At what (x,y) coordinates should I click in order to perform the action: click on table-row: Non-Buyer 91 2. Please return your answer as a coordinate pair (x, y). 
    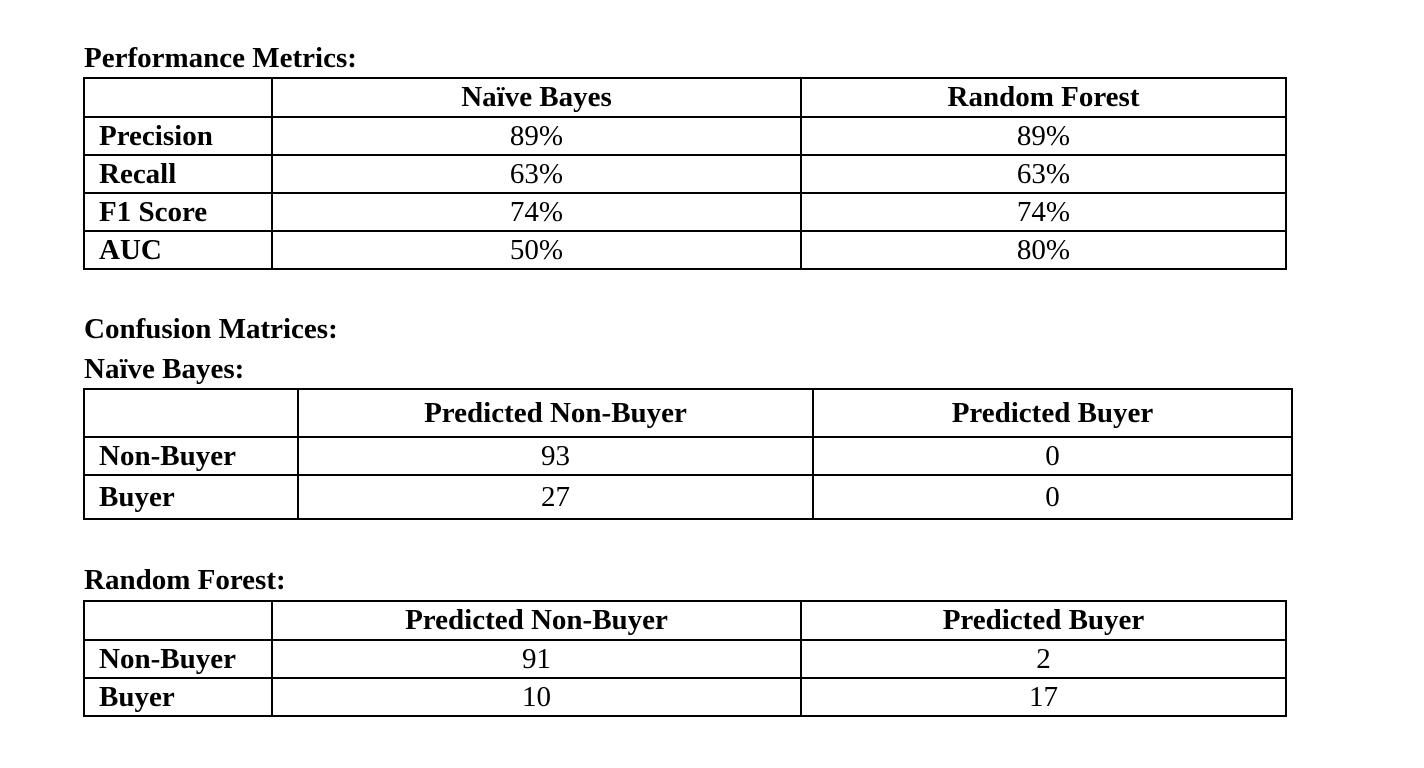
    Looking at the image, I should click on (685, 659).